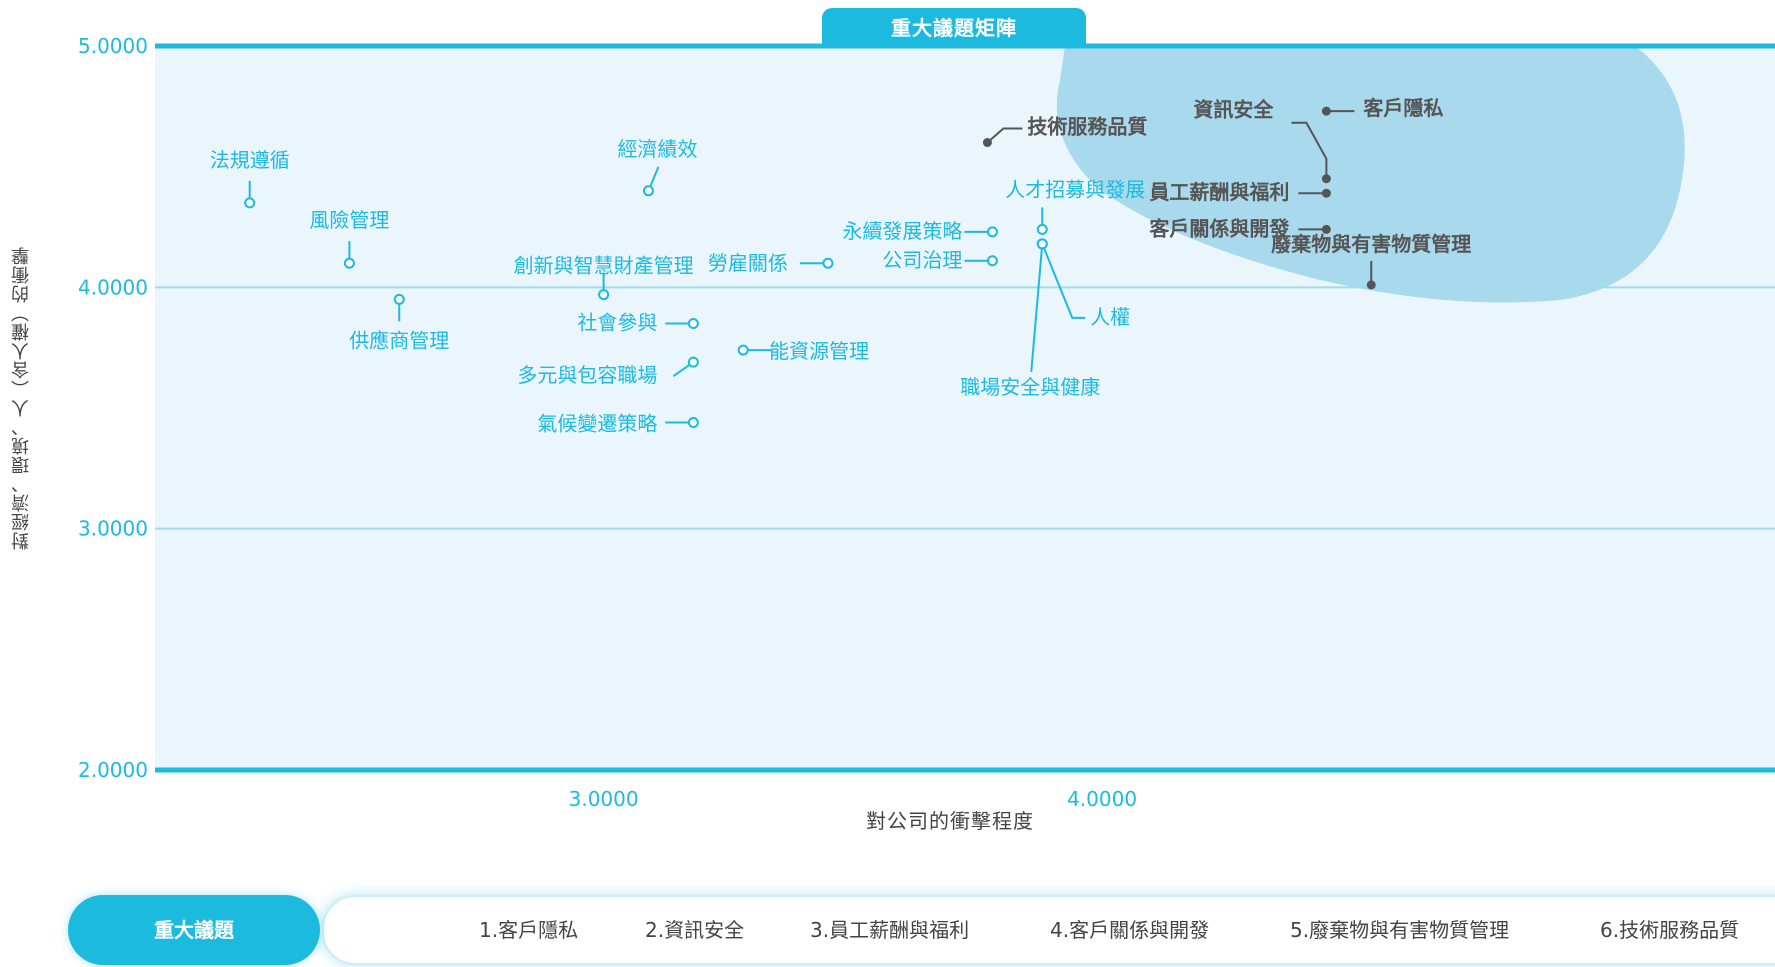 Image resolution: width=1775 pixels, height=967 pixels. Describe the element at coordinates (922, 260) in the screenshot. I see `point-label: 公司治理` at that location.